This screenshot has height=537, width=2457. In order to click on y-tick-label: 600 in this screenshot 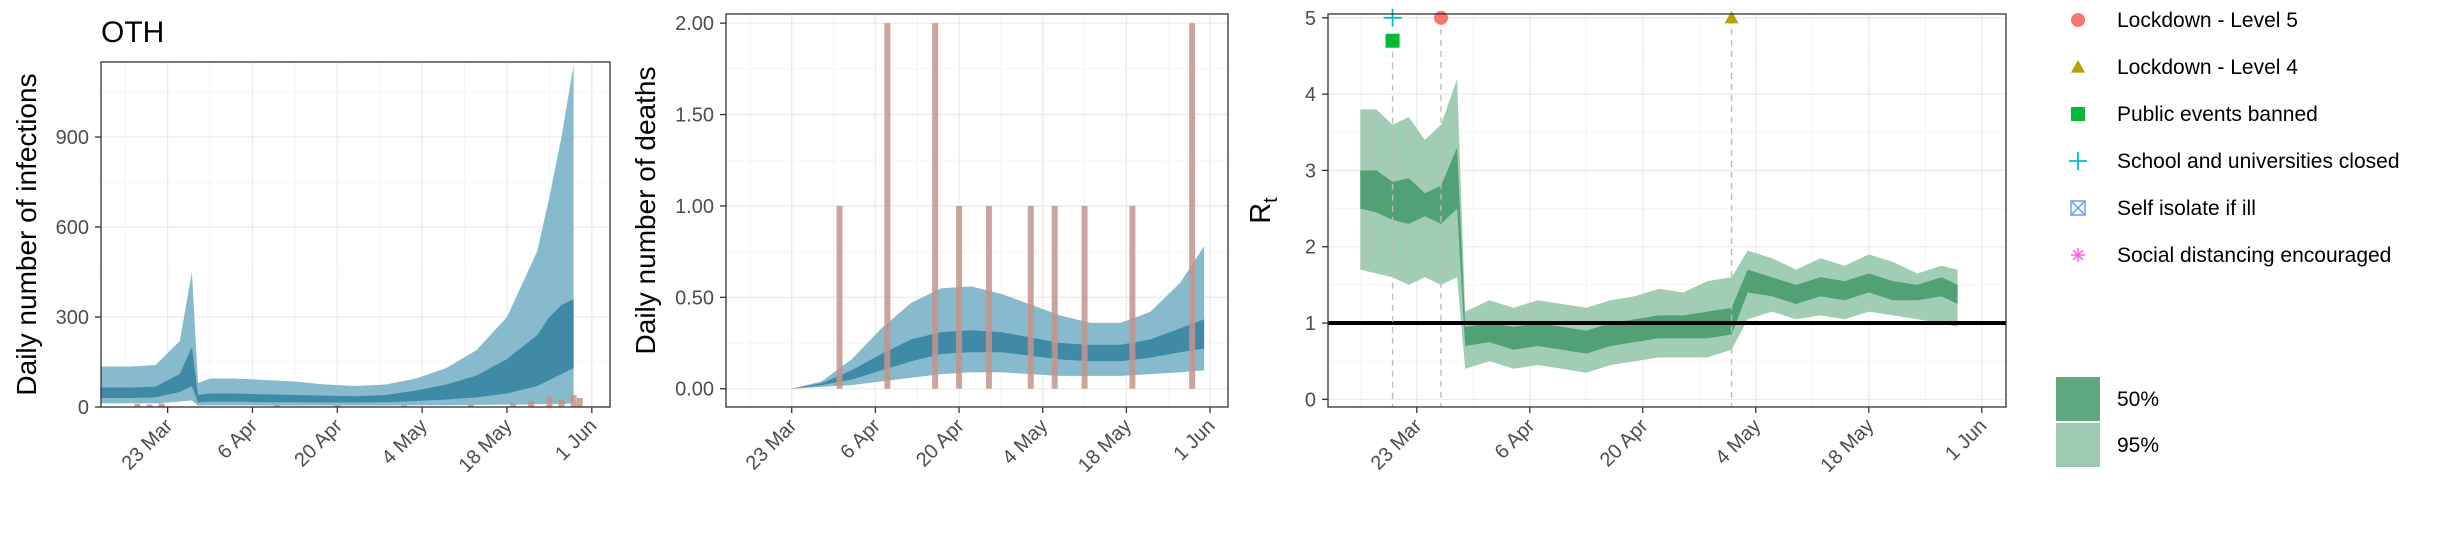, I will do `click(72, 228)`.